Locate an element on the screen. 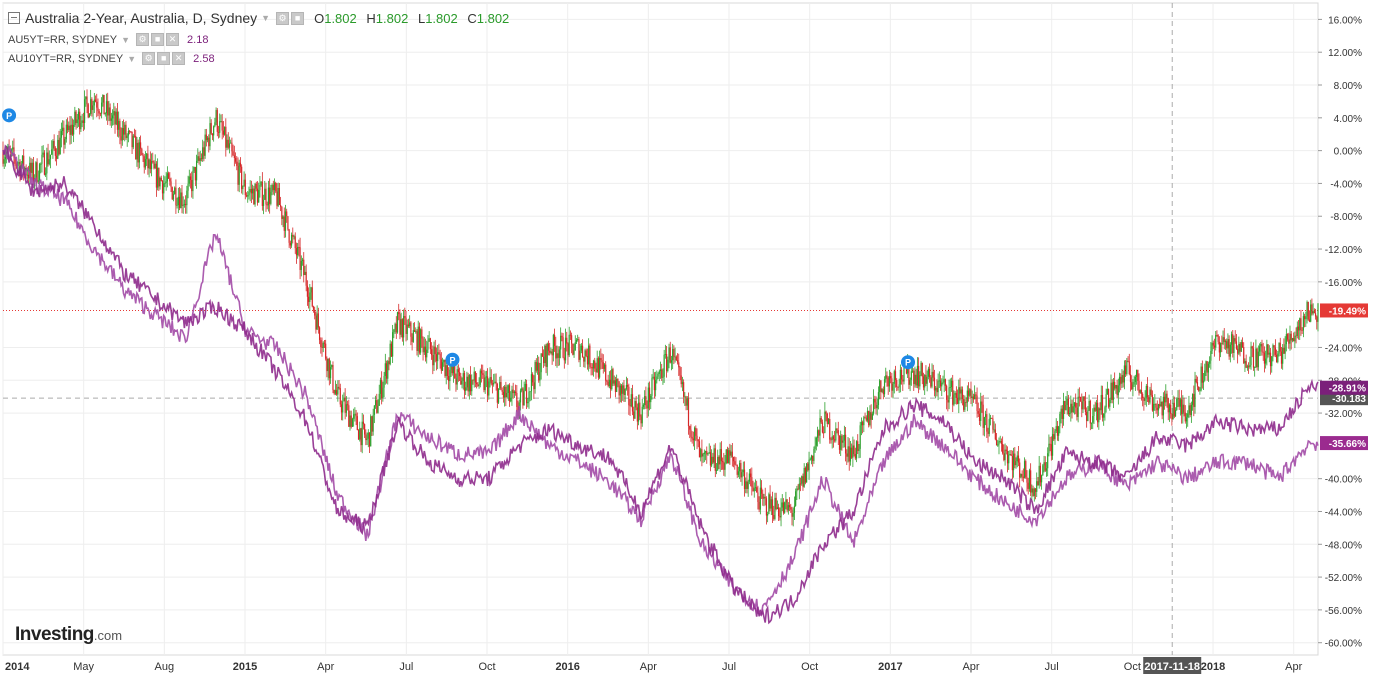 This screenshot has width=1374, height=677. legend-main-title: Australia 2-Year, Australia, D, Sydney is located at coordinates (141, 18).